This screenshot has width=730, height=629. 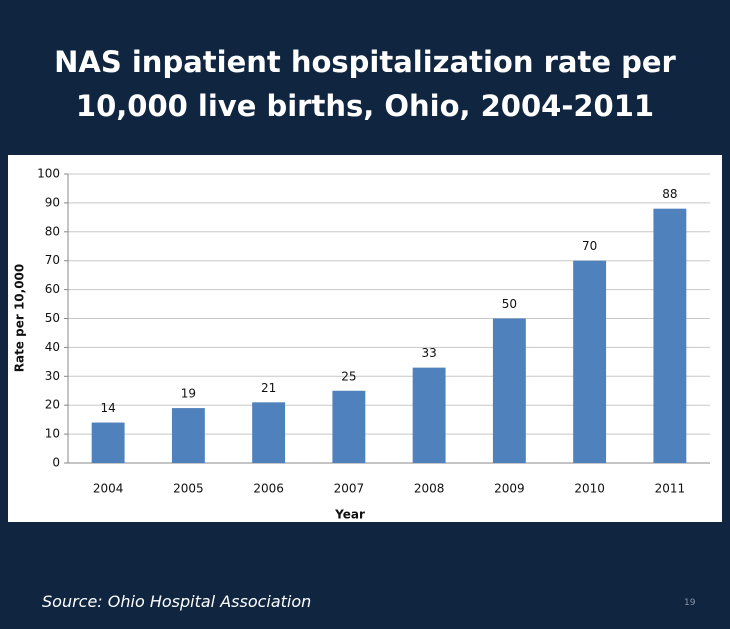 What do you see at coordinates (348, 376) in the screenshot?
I see `data-label: 25` at bounding box center [348, 376].